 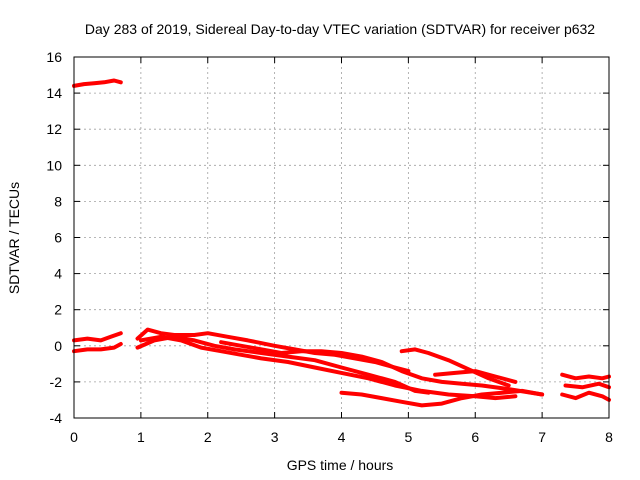 I want to click on x-axis-title: GPS time / hours, so click(x=340, y=465).